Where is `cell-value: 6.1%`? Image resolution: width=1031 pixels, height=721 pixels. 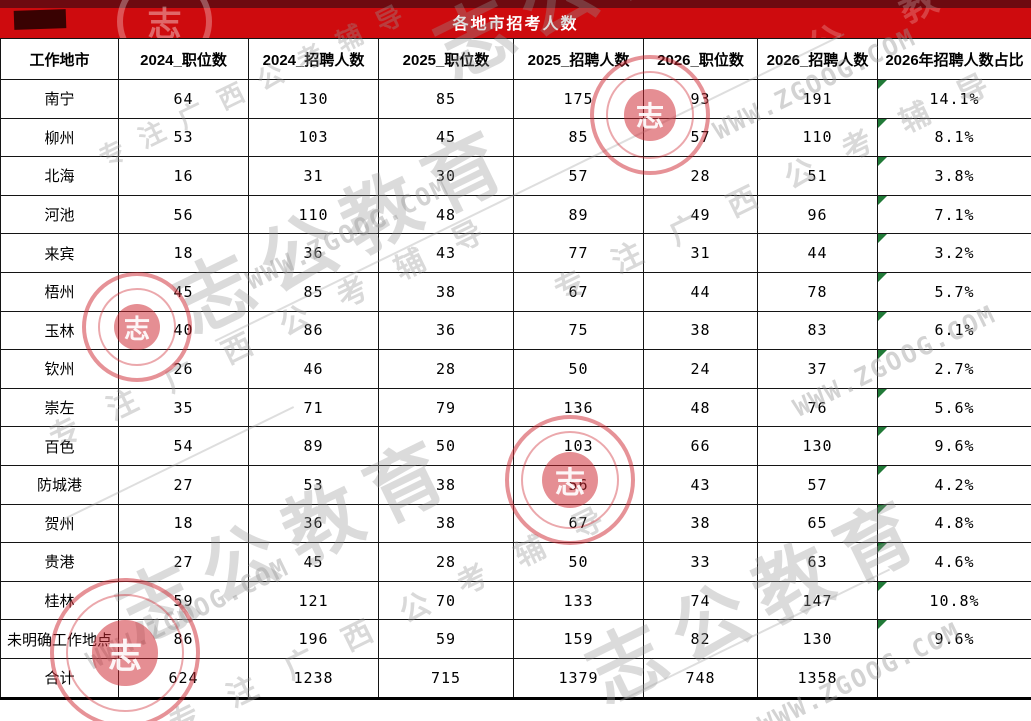
cell-value: 6.1% is located at coordinates (954, 330).